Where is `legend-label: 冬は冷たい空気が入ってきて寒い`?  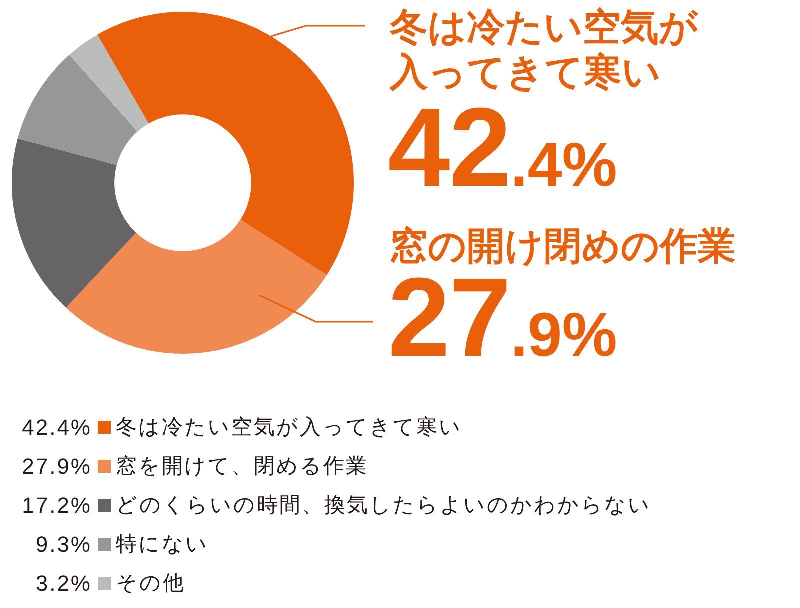 legend-label: 冬は冷たい空気が入ってきて寒い is located at coordinates (289, 427).